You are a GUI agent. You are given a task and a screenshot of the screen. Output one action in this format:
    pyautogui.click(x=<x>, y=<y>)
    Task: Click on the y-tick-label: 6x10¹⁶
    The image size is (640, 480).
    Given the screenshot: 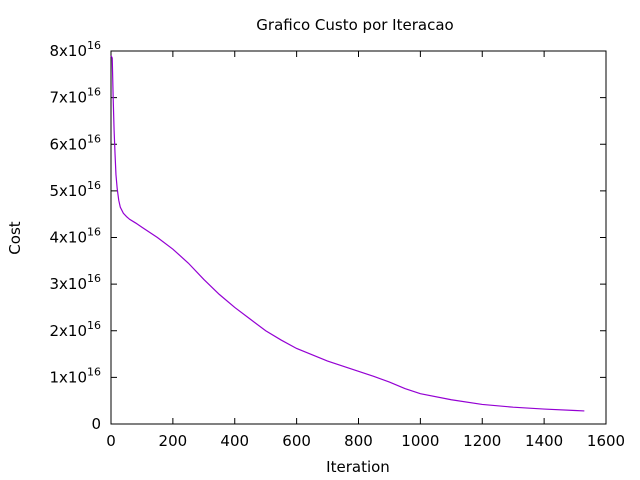 What is the action you would take?
    pyautogui.click(x=75, y=142)
    